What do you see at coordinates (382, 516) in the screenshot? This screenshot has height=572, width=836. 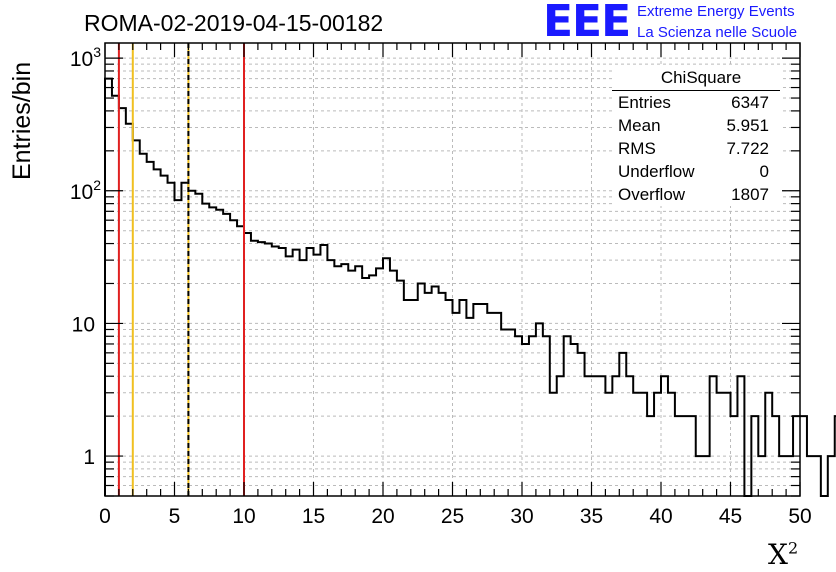 I see `x-tick-label: 20` at bounding box center [382, 516].